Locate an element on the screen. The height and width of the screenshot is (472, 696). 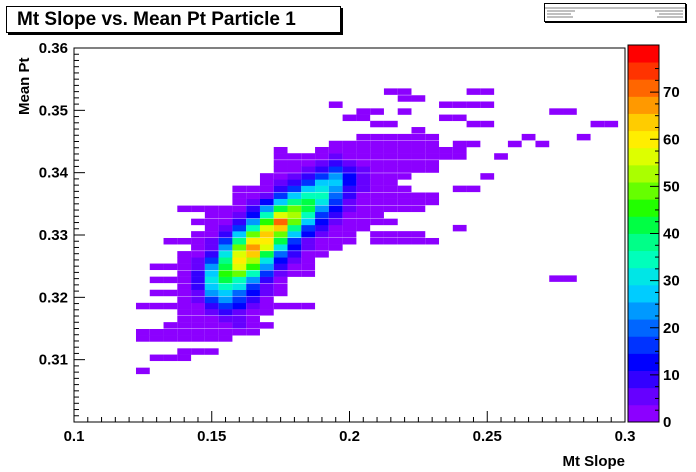
chart-title-box: Mt Slope vs. Mean Pt Particle 1 is located at coordinates (173, 19).